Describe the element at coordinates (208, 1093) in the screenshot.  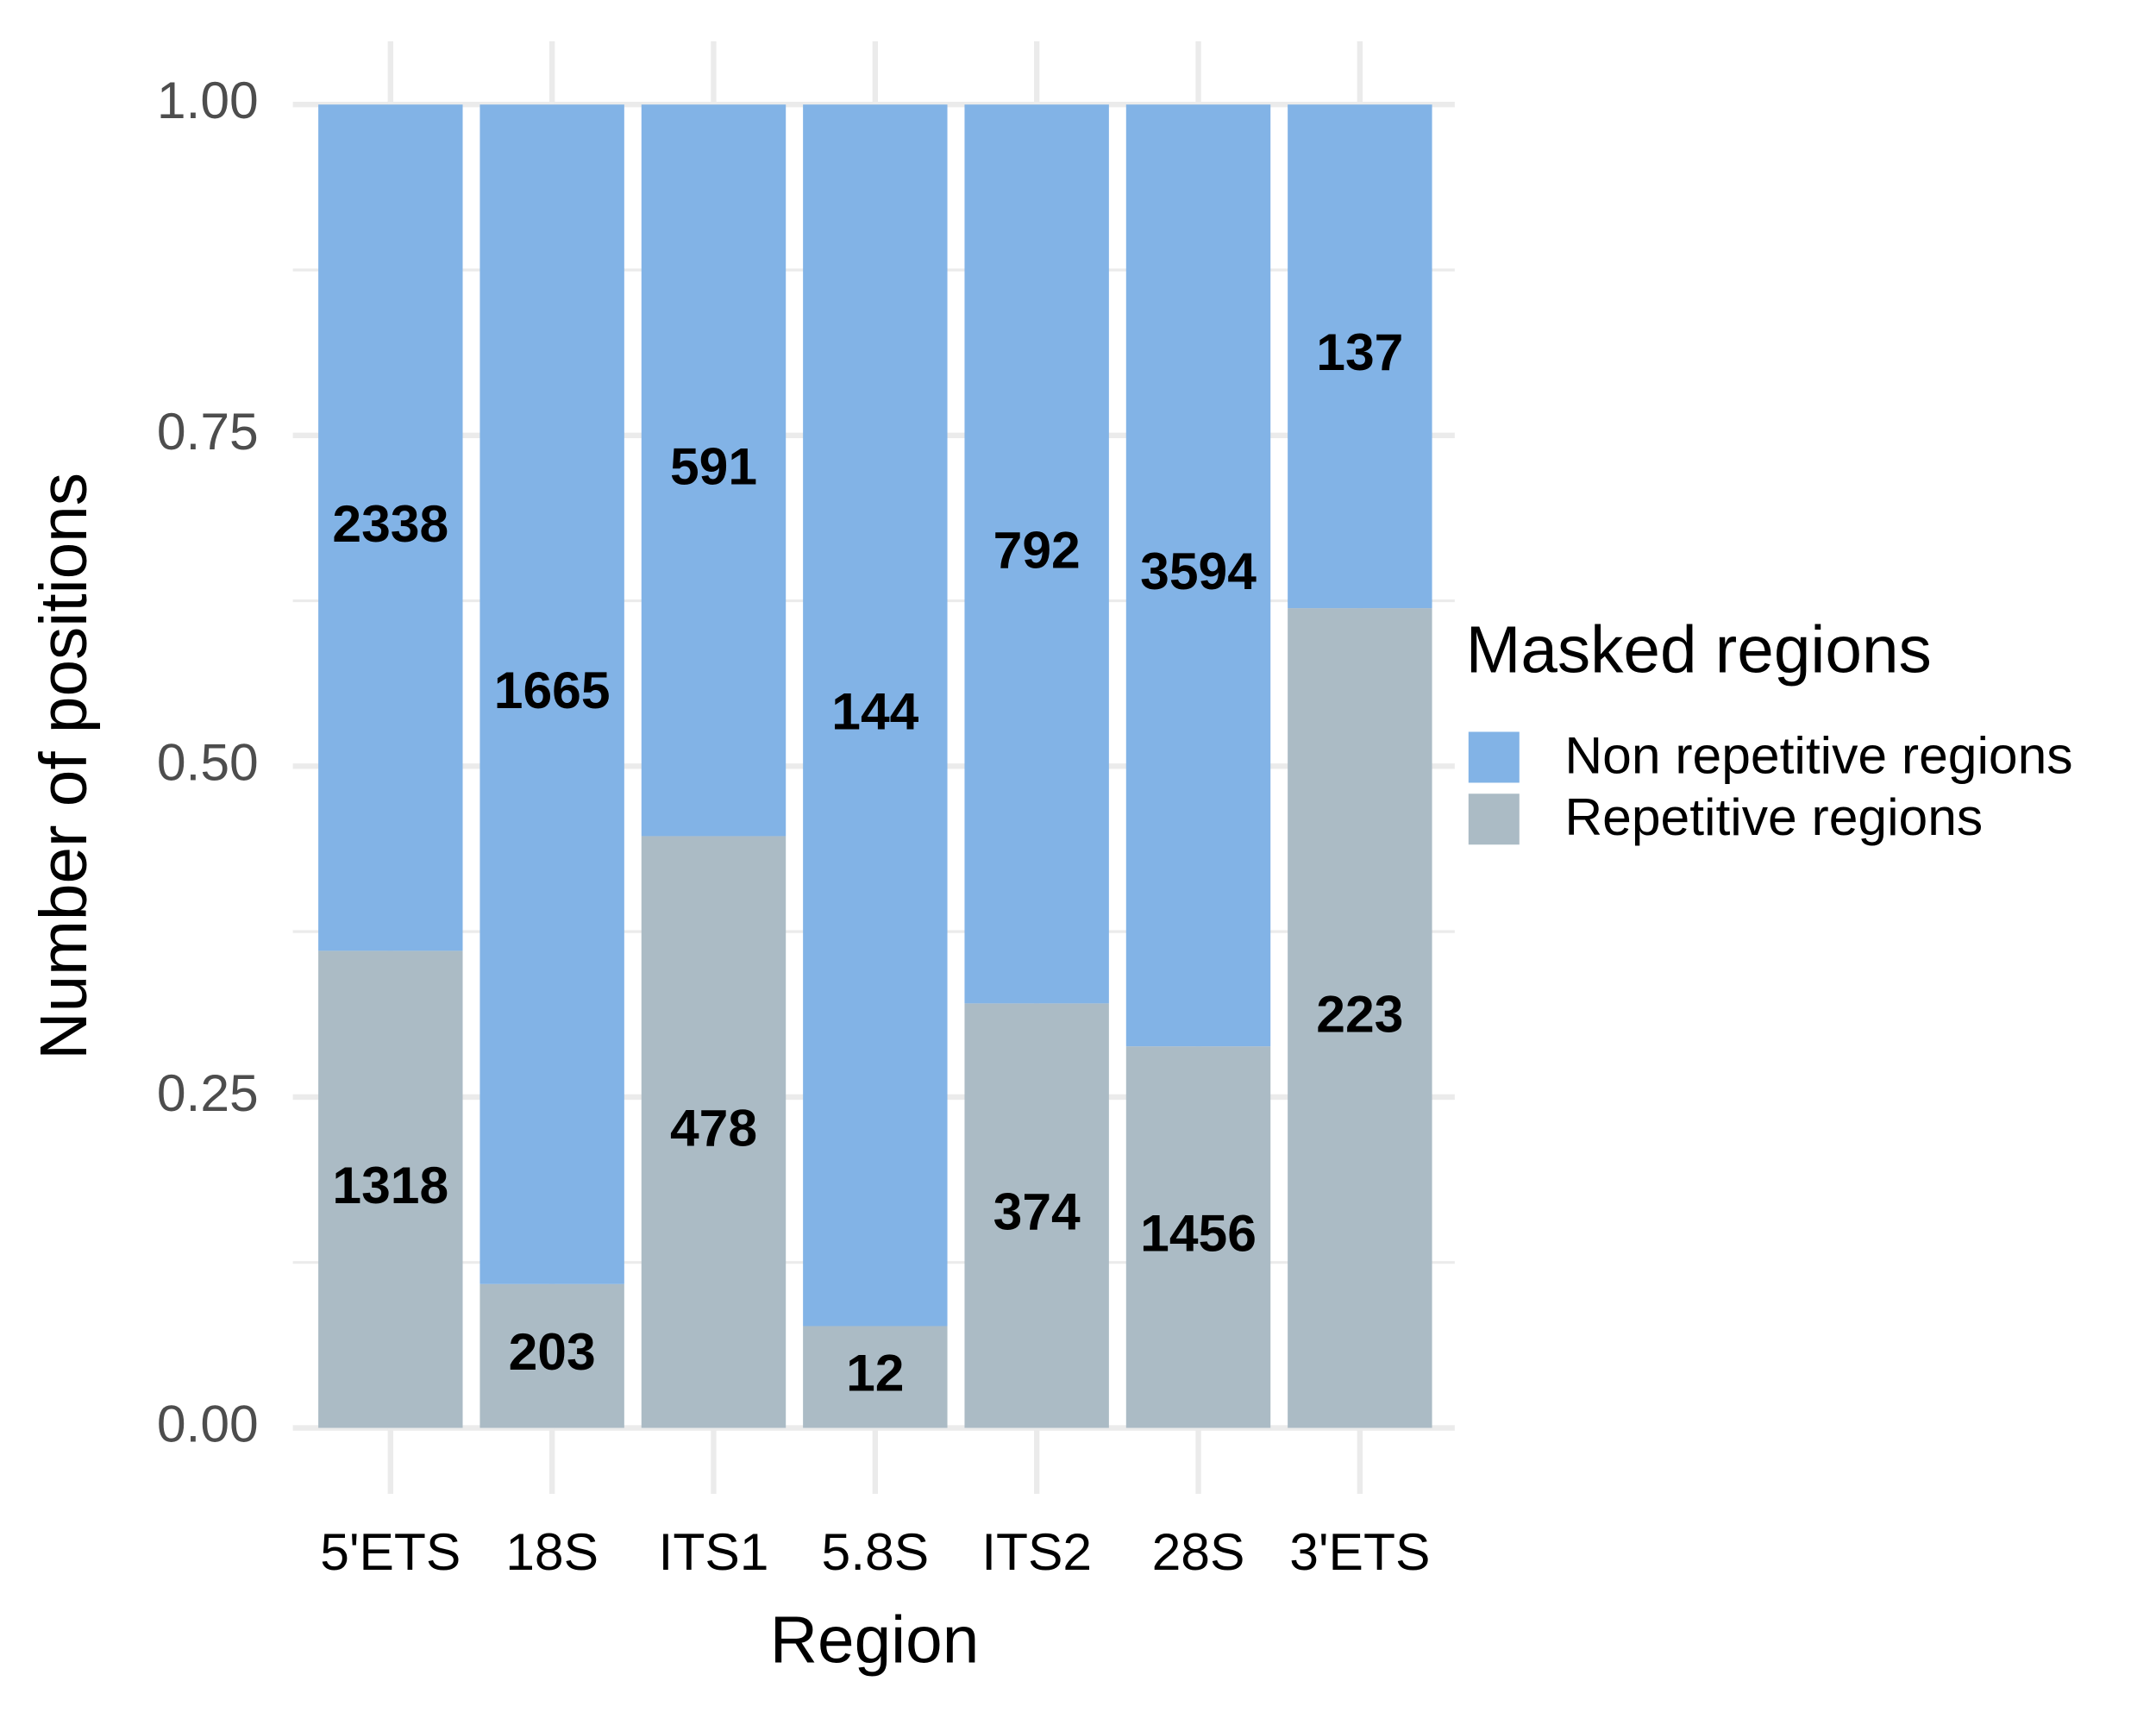
I see `y-tick-label: 0.25` at that location.